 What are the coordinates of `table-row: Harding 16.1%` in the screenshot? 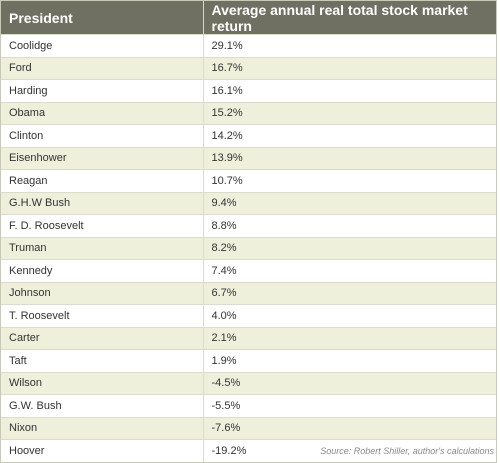 It's located at (248, 90).